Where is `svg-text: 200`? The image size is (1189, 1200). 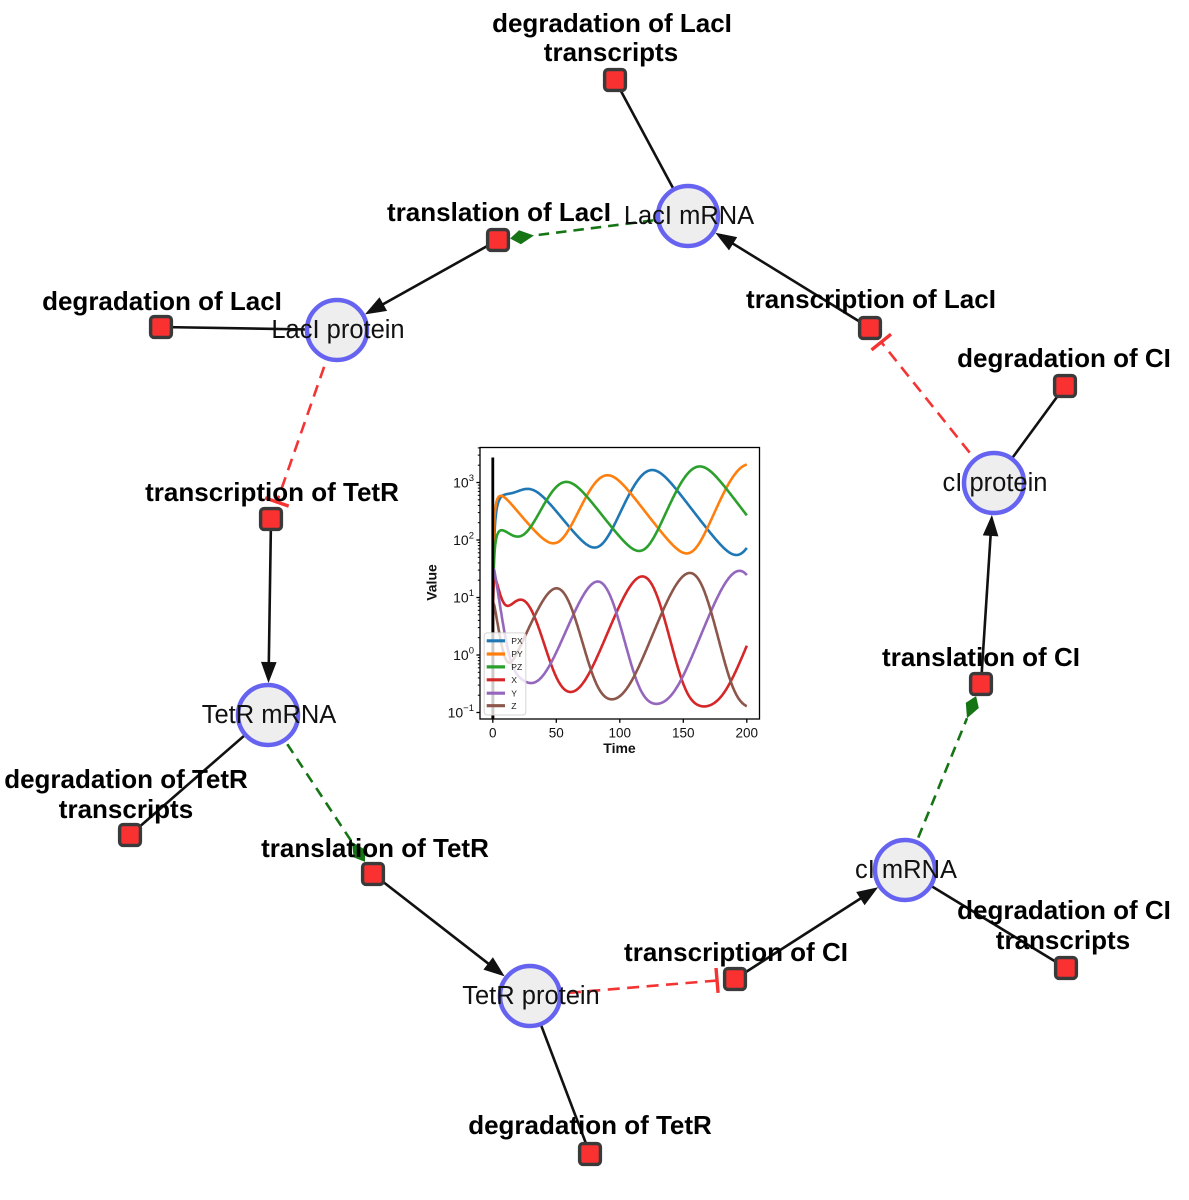 svg-text: 200 is located at coordinates (747, 733).